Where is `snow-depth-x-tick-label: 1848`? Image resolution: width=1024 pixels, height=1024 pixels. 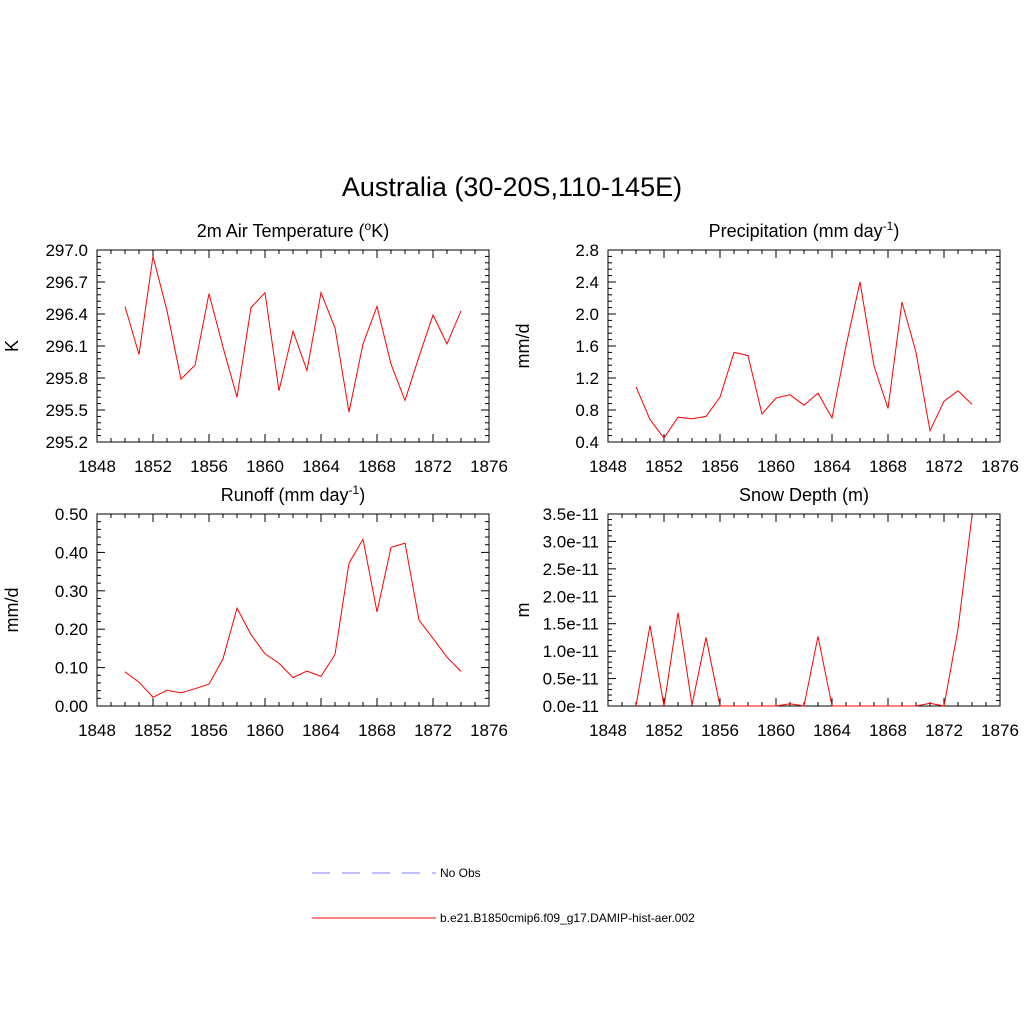 snow-depth-x-tick-label: 1848 is located at coordinates (608, 730).